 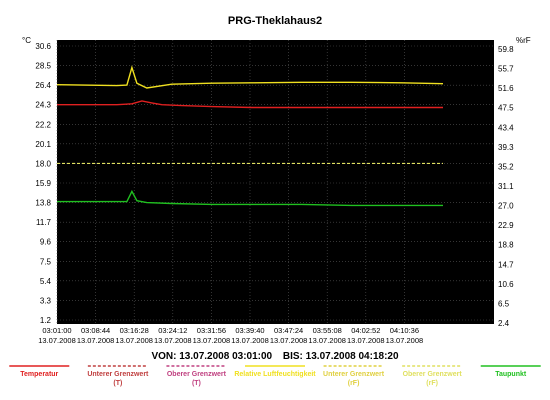 What do you see at coordinates (506, 88) in the screenshot?
I see `right-tick-label: 51.6` at bounding box center [506, 88].